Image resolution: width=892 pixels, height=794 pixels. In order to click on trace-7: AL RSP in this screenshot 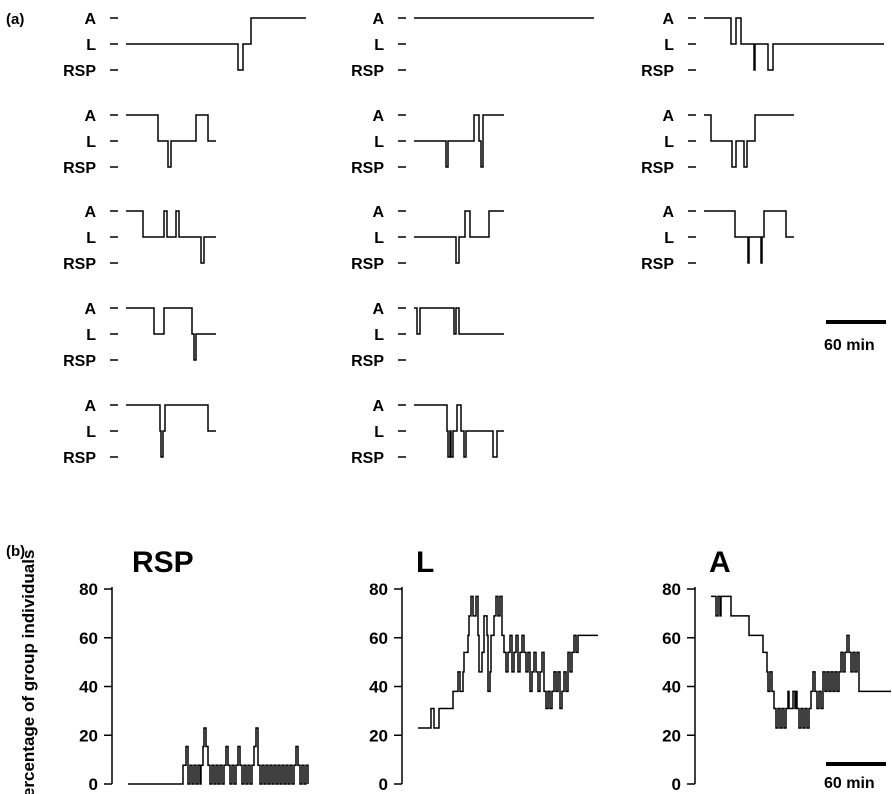, I will do `click(139, 238)`.